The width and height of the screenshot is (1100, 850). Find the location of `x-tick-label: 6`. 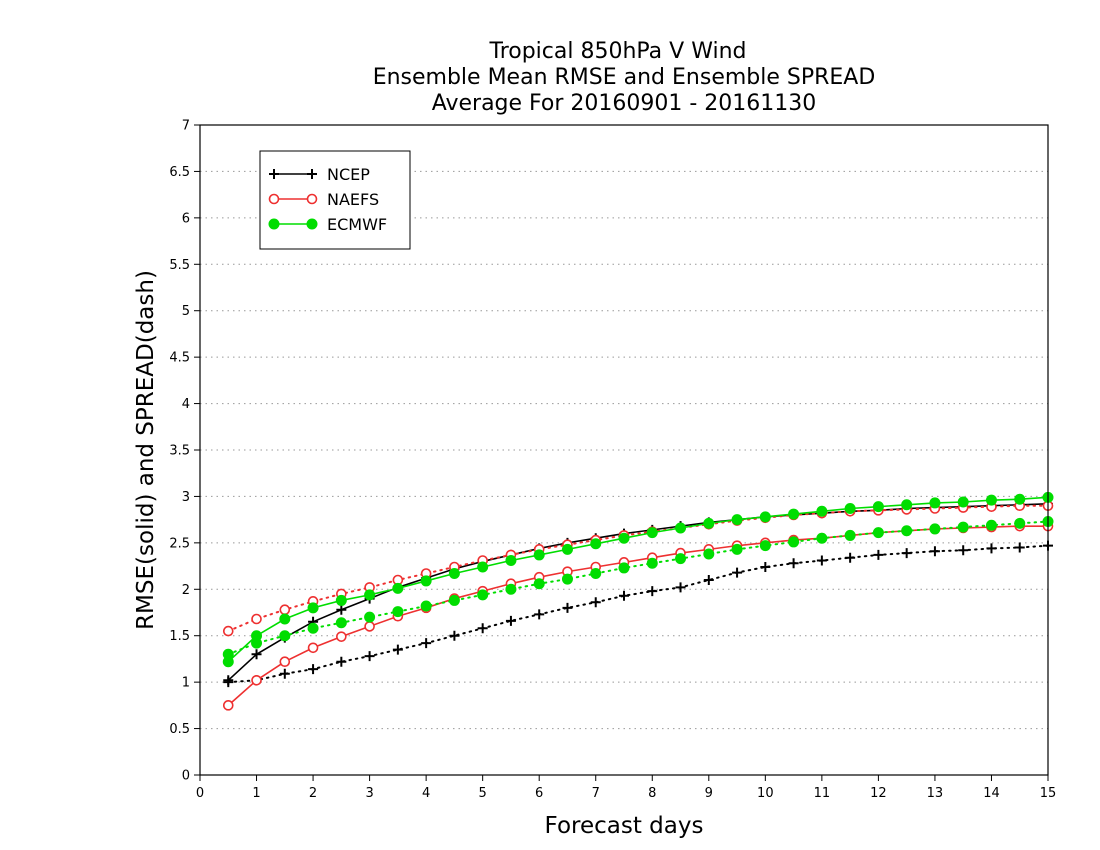

x-tick-label: 6 is located at coordinates (539, 793).